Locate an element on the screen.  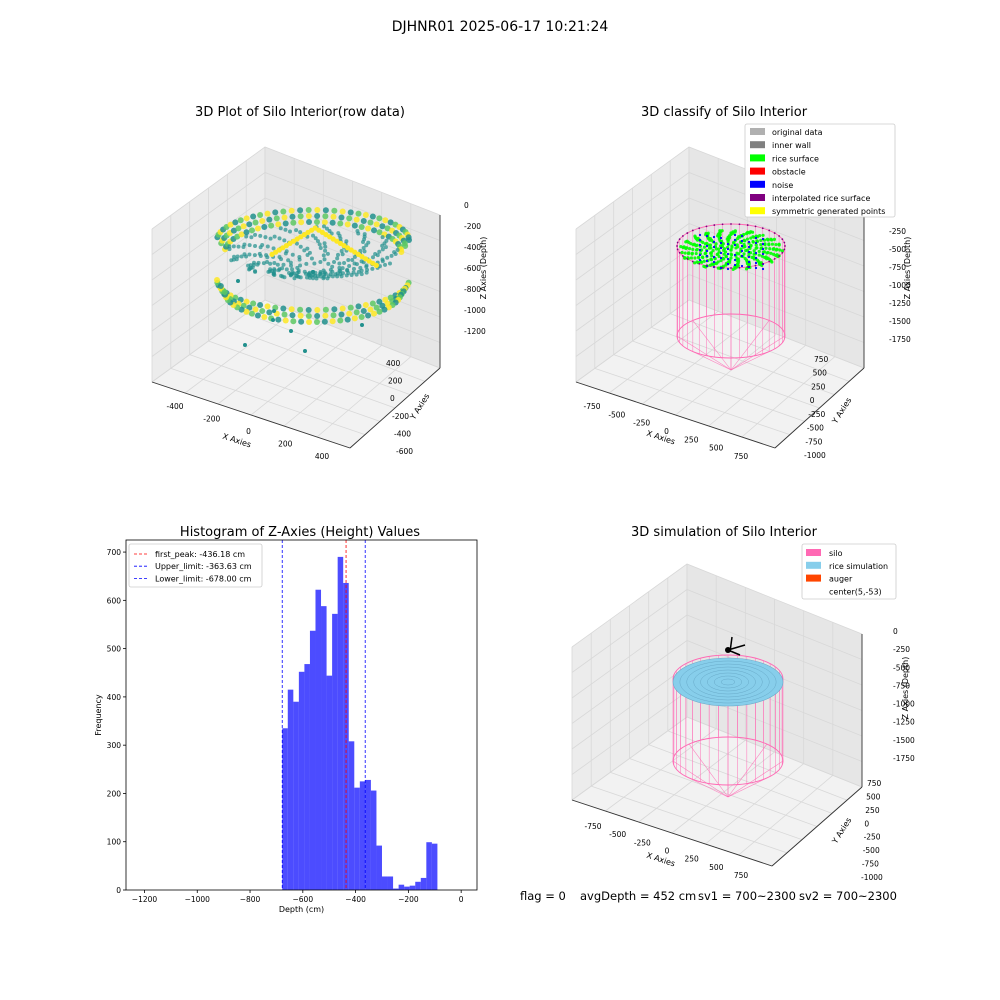
y-axis-label: Y Axies is located at coordinates (842, 831).